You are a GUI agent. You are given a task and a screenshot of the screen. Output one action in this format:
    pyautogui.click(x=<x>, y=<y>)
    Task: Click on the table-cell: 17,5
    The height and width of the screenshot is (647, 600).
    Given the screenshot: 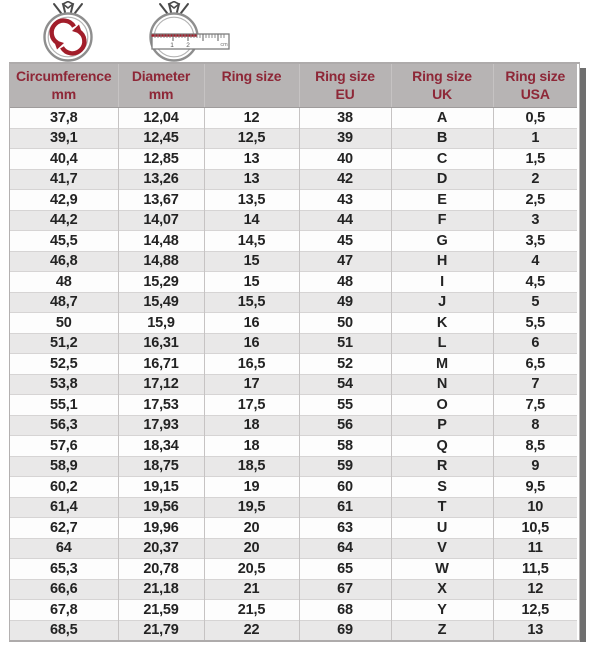 What is the action you would take?
    pyautogui.click(x=252, y=404)
    